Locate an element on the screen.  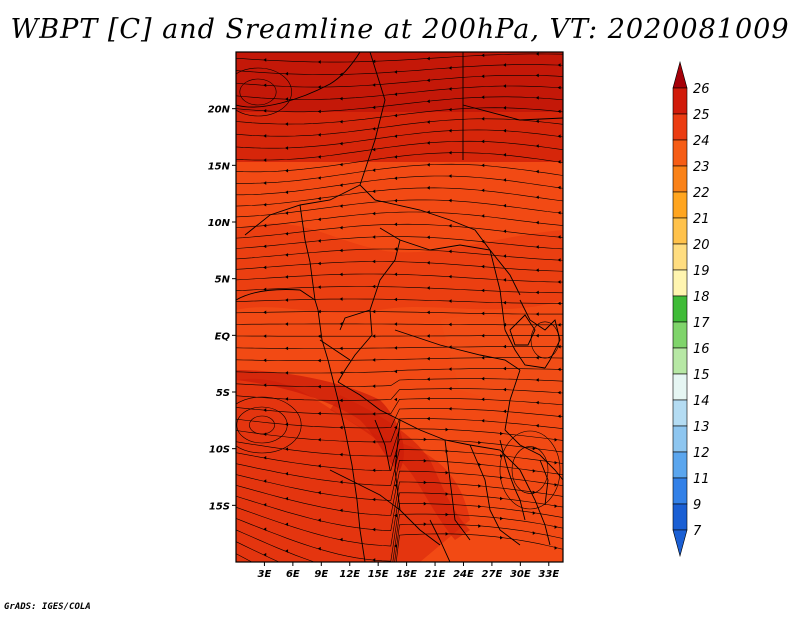
lat-label: 5N is located at coordinates (223, 280).